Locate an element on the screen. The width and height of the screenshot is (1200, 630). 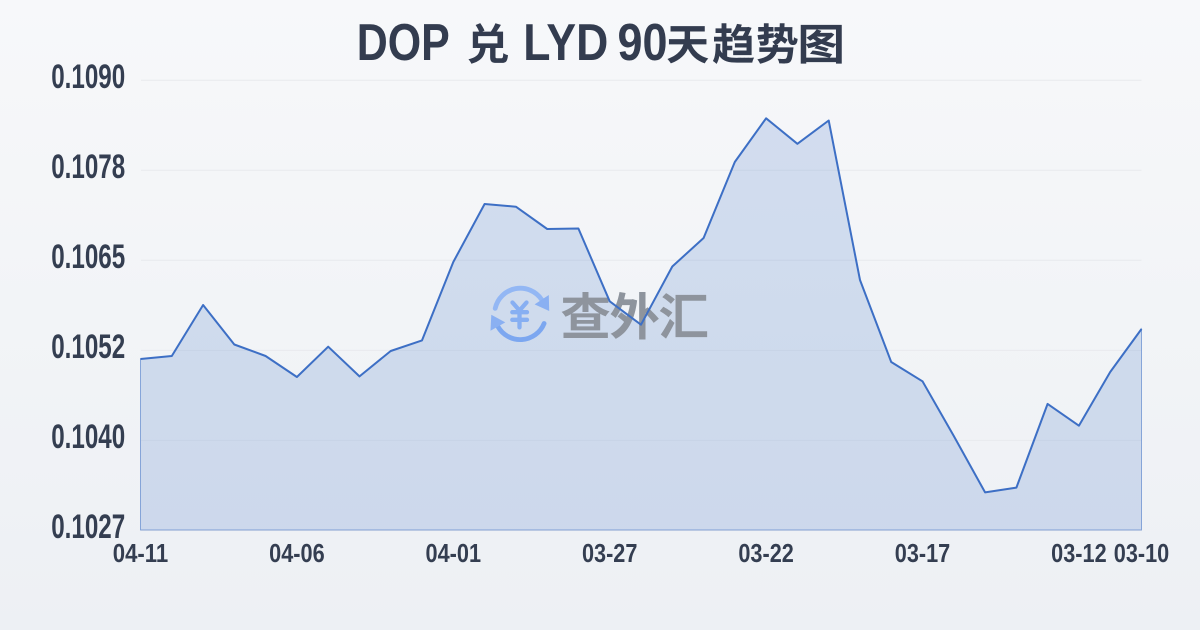
svg-text: 0.1052 is located at coordinates (88, 347).